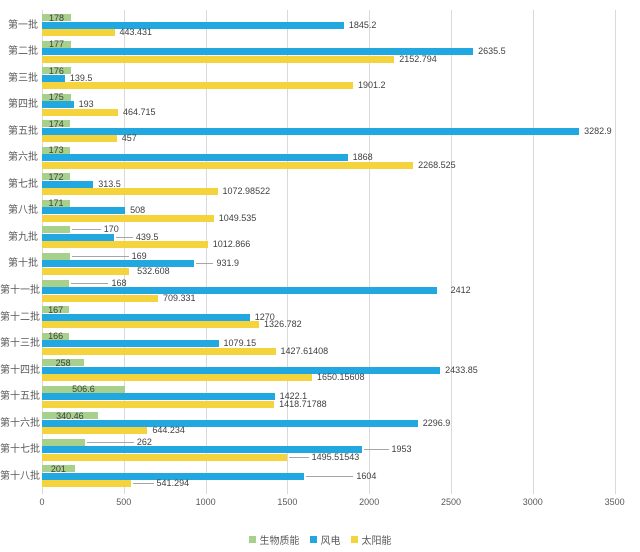 The height and width of the screenshot is (552, 640). Describe the element at coordinates (23, 78) in the screenshot. I see `category-label: 第三批` at that location.